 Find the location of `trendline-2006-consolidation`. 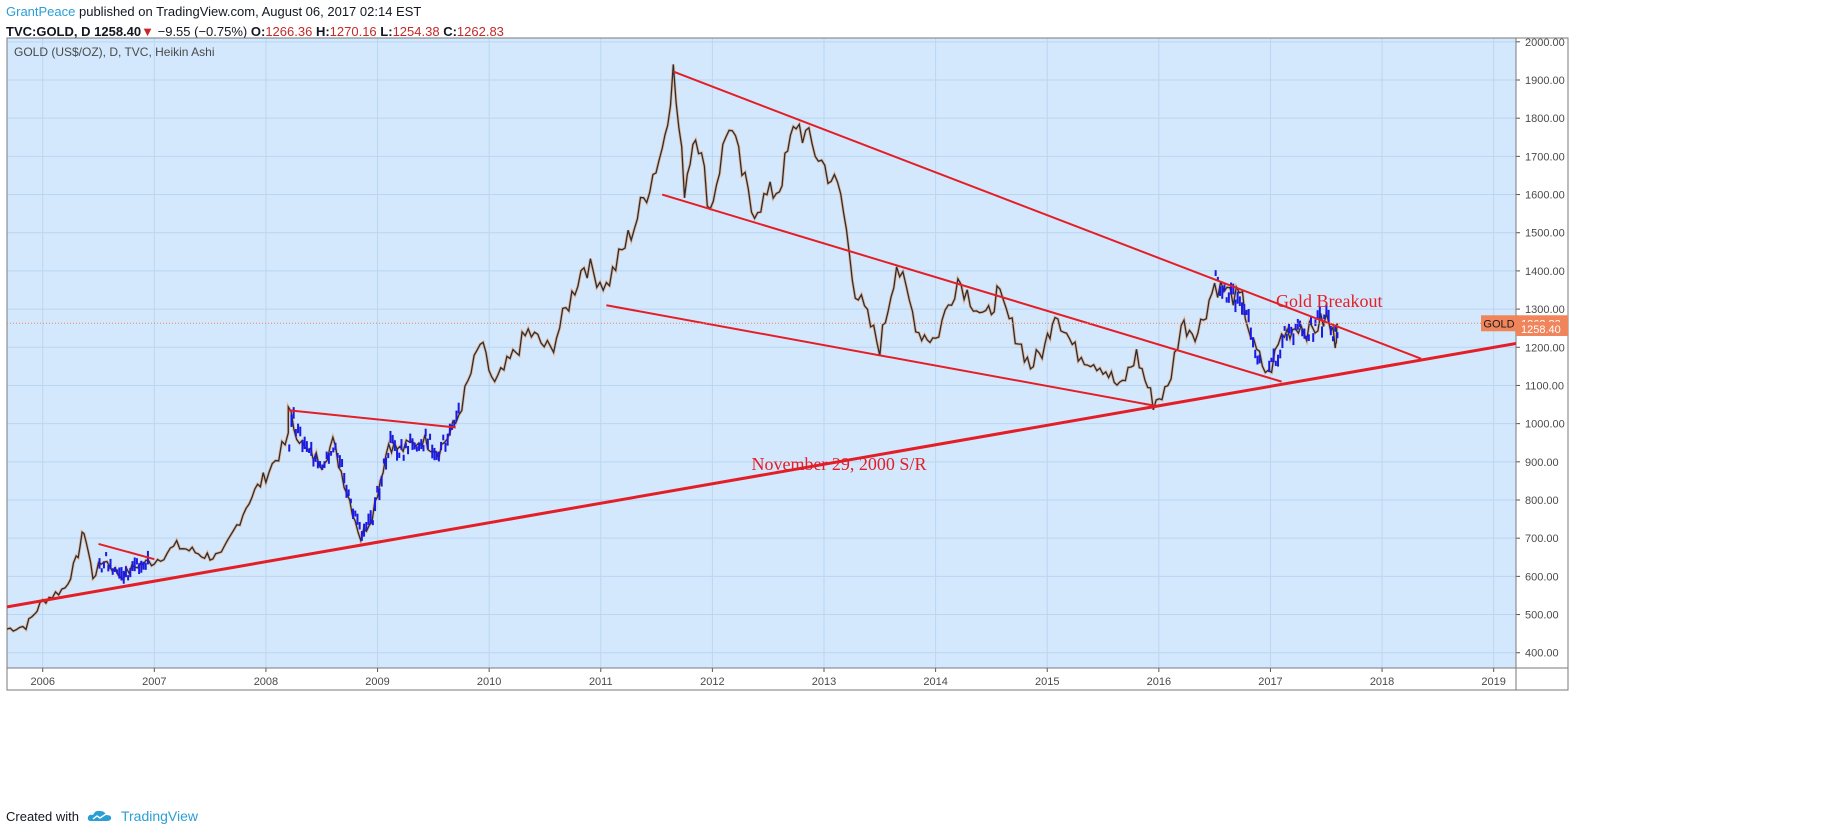

trendline-2006-consolidation is located at coordinates (126, 551).